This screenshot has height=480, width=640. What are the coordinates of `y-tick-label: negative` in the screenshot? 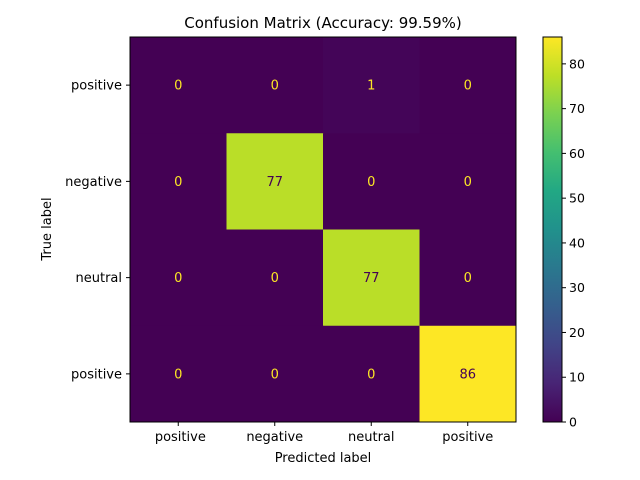 It's located at (93, 182).